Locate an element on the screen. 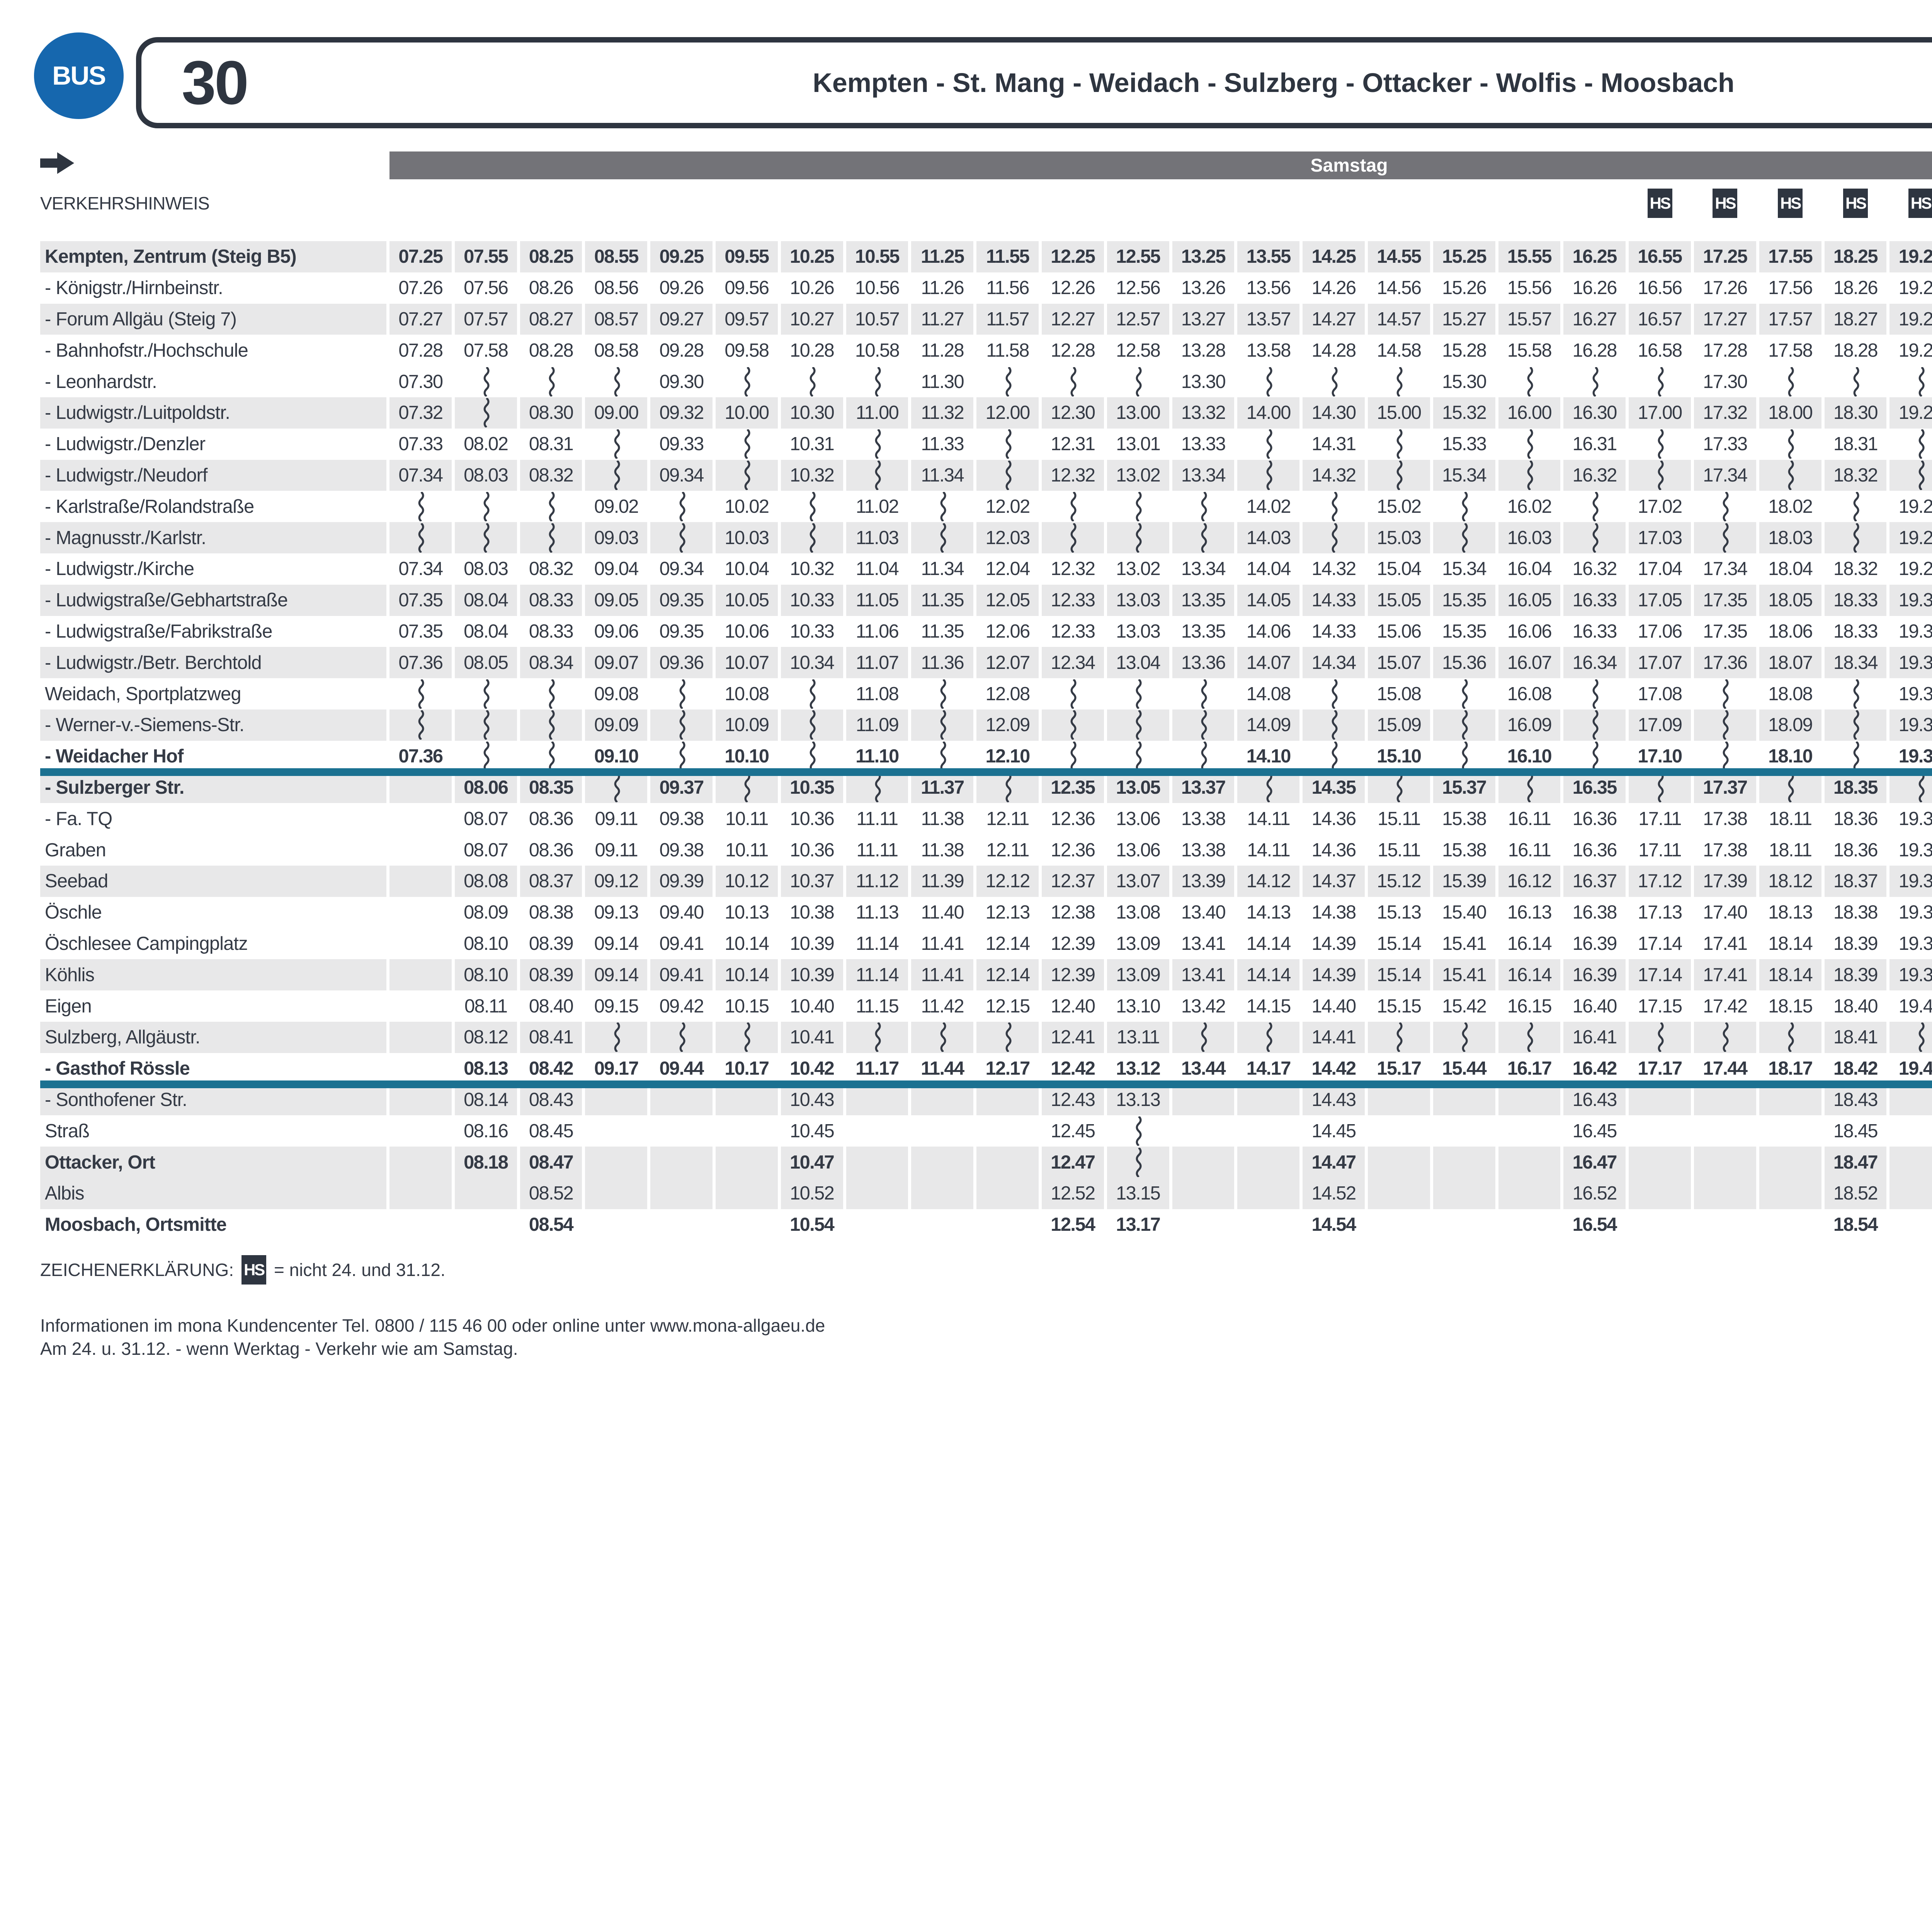 Image resolution: width=1932 pixels, height=1926 pixels. time-cell: 07.58 is located at coordinates (486, 350).